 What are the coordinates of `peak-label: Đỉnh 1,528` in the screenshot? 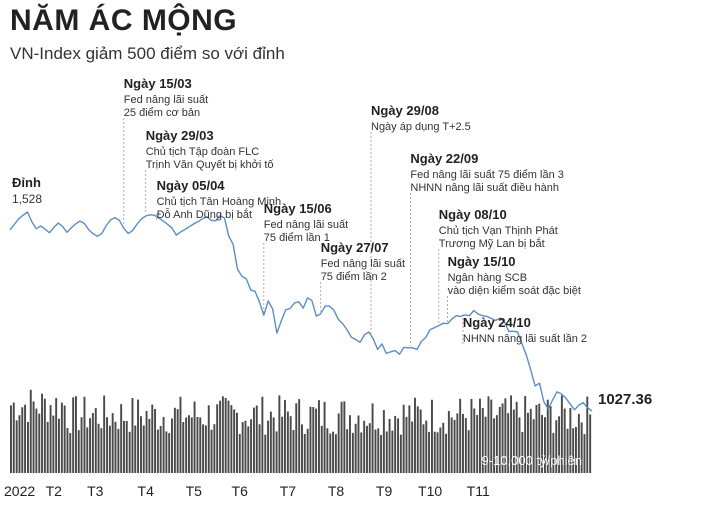 It's located at (27, 190).